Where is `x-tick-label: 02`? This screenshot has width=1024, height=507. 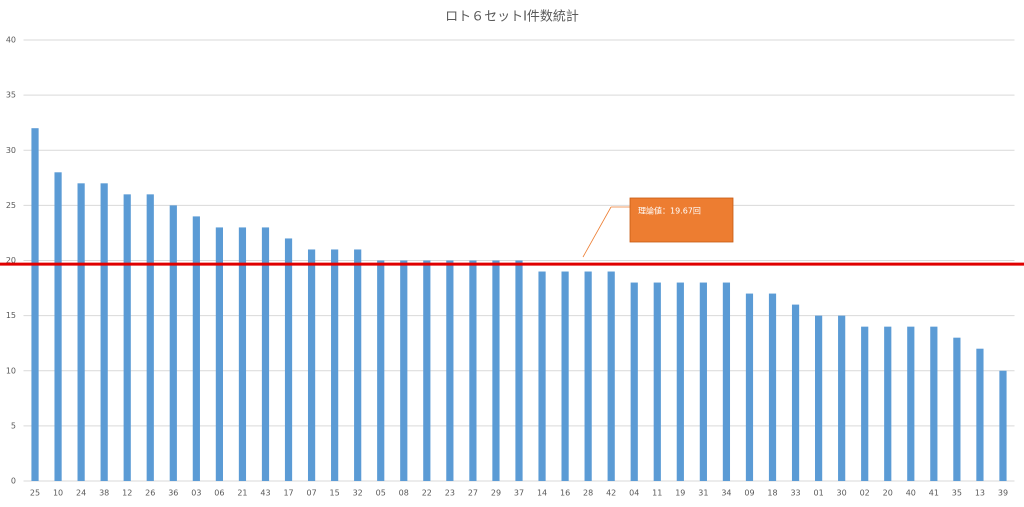
x-tick-label: 02 is located at coordinates (865, 493).